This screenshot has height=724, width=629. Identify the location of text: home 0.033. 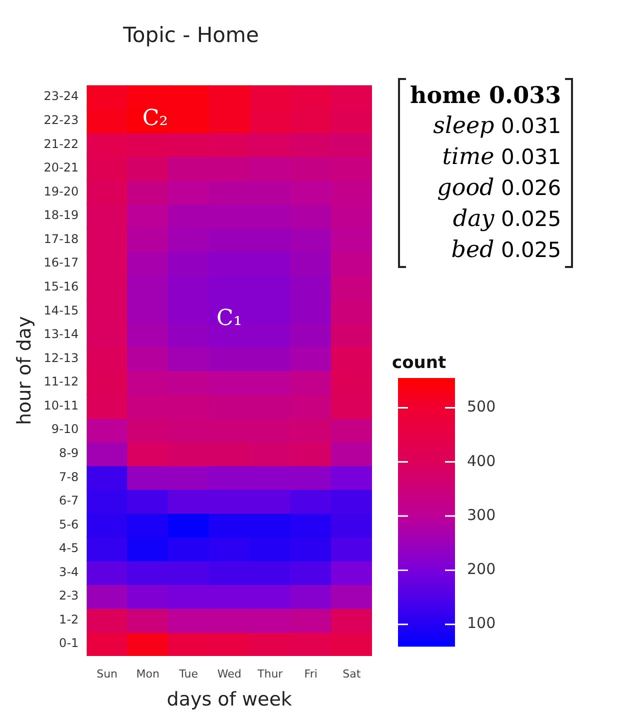
(486, 95).